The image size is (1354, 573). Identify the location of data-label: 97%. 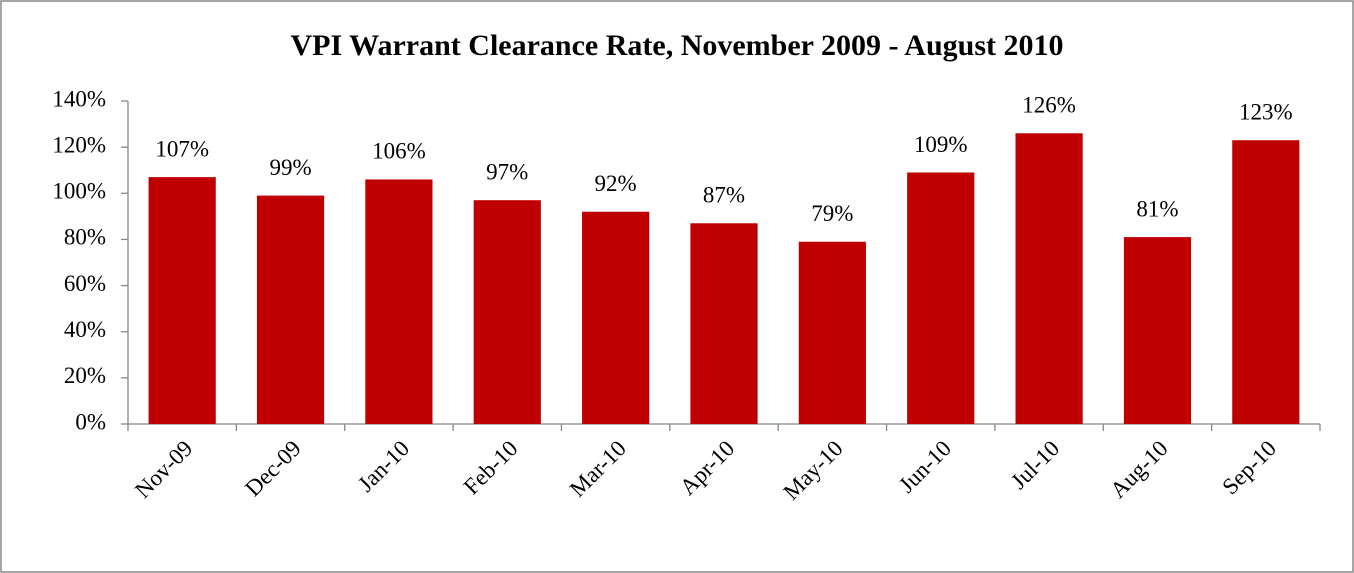
(507, 171).